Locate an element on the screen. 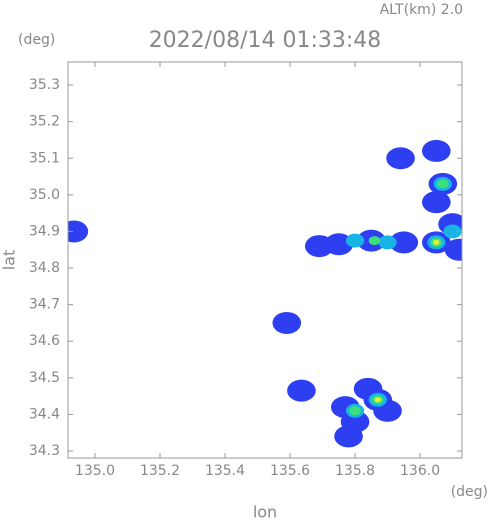  x-tick-label: 135.2 is located at coordinates (160, 471).